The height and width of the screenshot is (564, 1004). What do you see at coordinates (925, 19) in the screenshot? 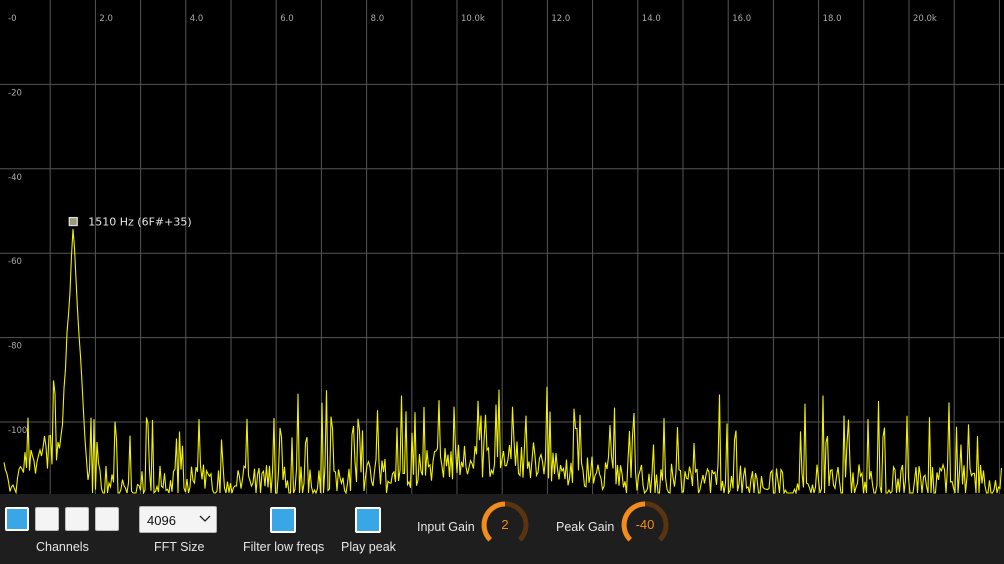
I see `x-tick-label: 20.0k` at bounding box center [925, 19].